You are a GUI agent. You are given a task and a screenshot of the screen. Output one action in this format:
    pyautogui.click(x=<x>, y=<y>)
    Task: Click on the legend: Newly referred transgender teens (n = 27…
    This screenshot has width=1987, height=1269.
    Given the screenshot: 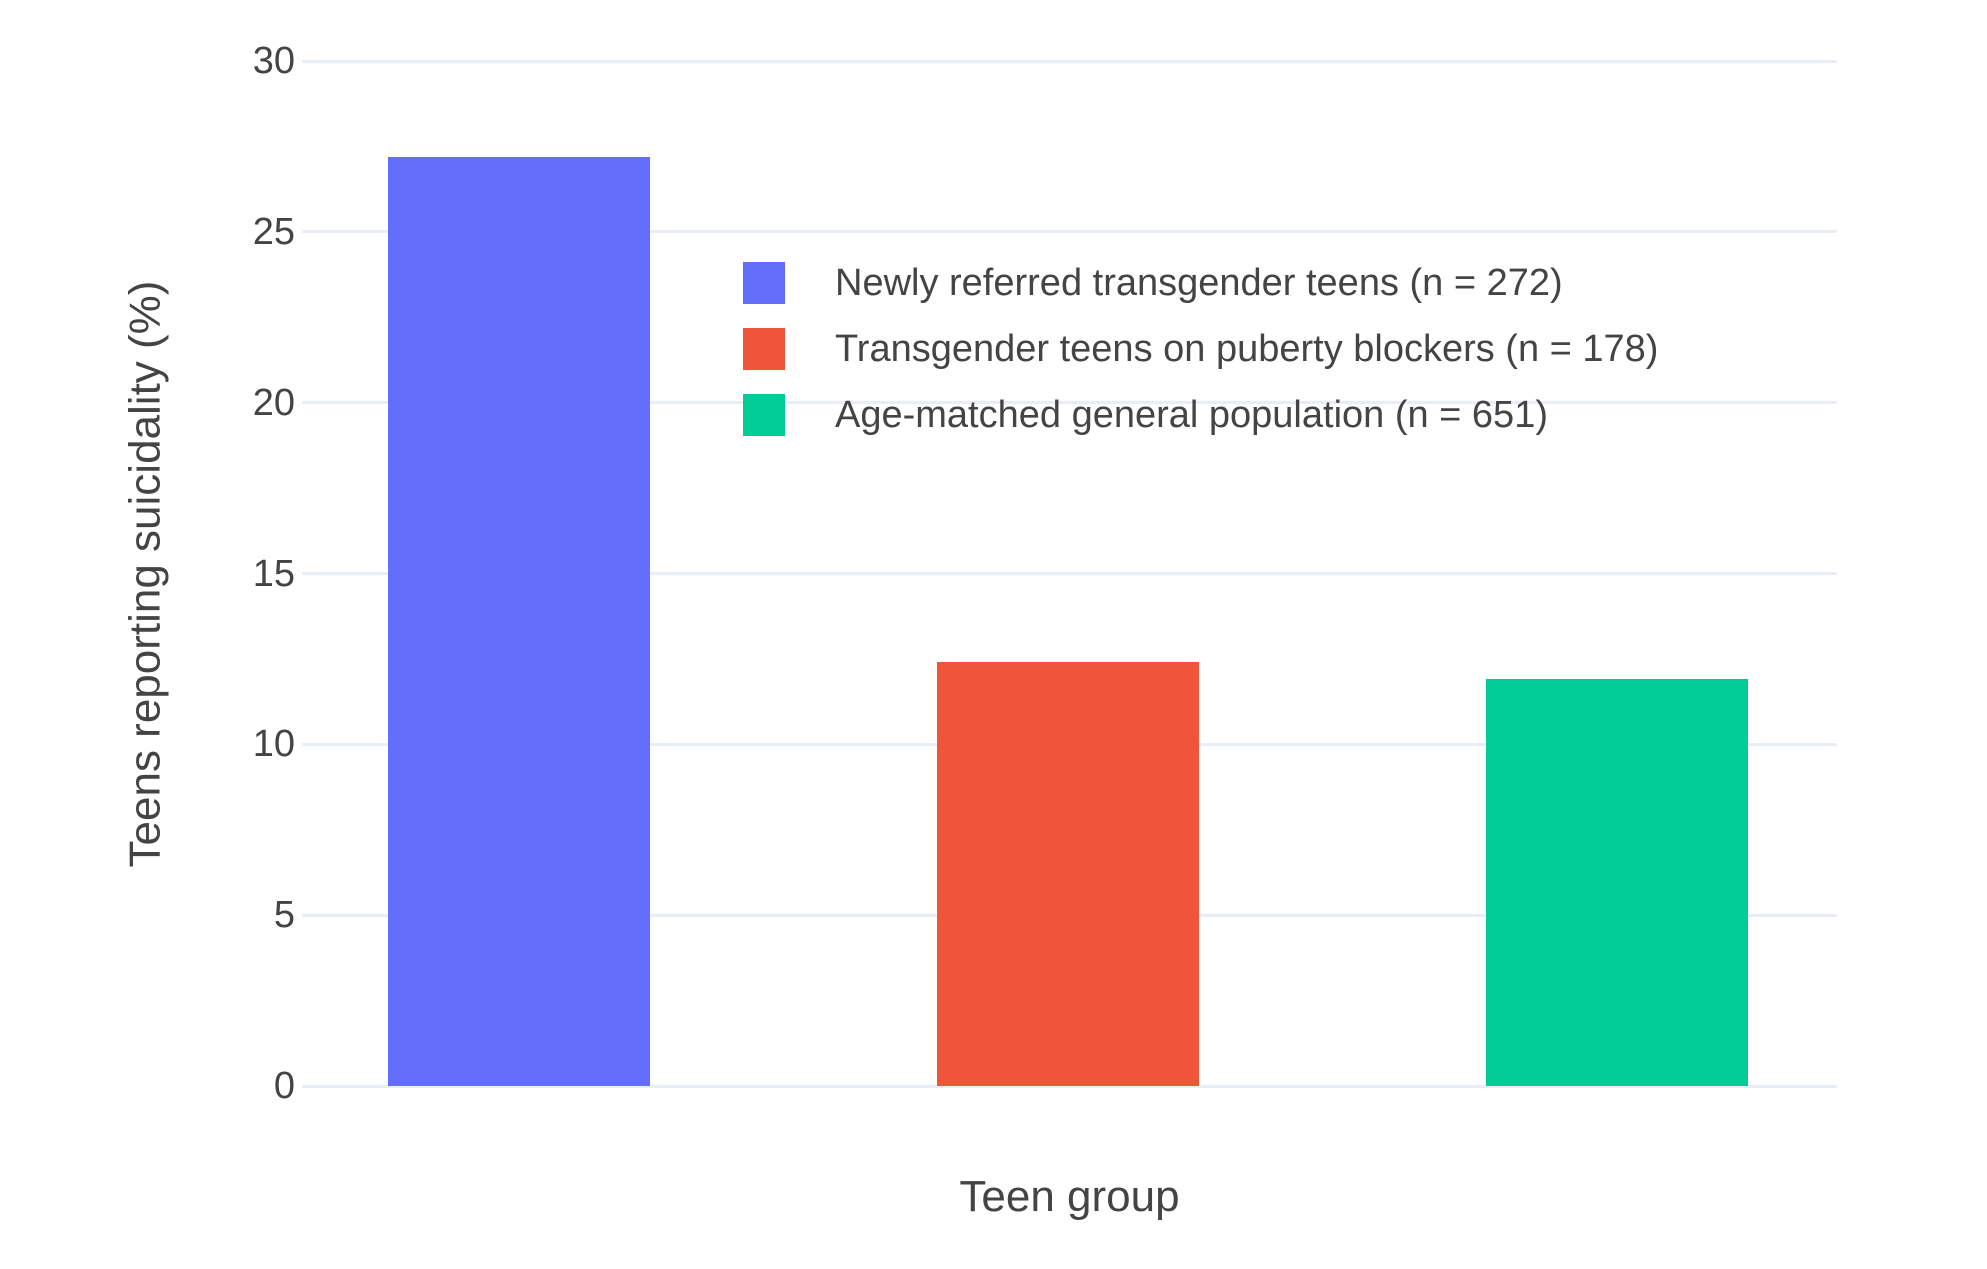 What is the action you would take?
    pyautogui.click(x=1200, y=349)
    